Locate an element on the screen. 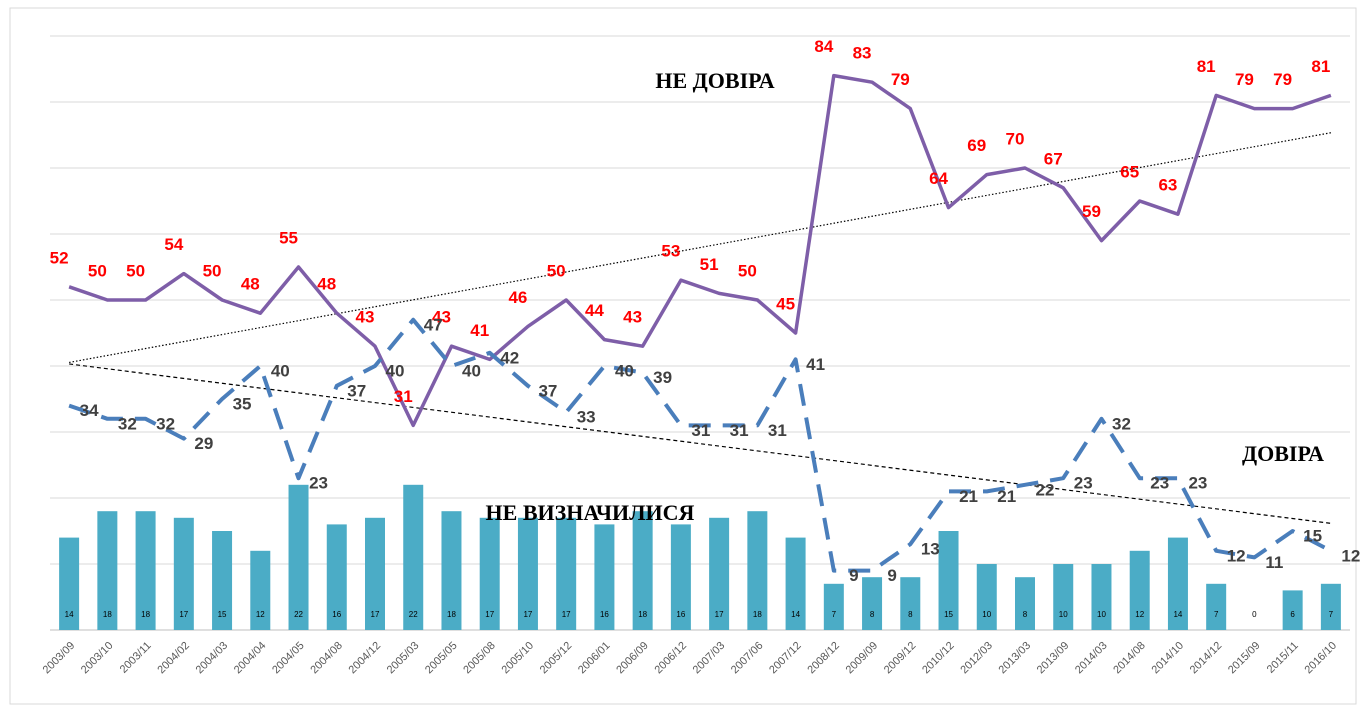 This screenshot has width=1362, height=710. data-label: 67 is located at coordinates (1053, 158).